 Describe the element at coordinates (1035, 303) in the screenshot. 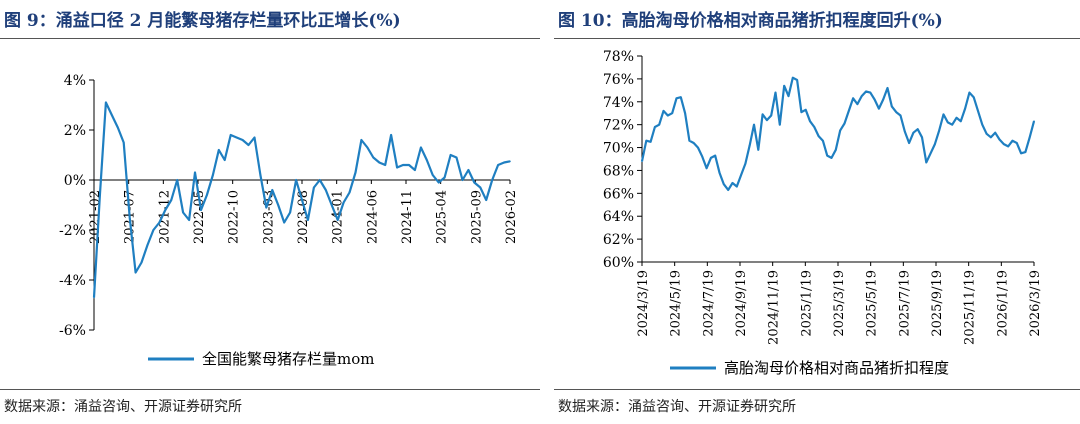

I see `x-tick-label: 2026/3/19` at that location.